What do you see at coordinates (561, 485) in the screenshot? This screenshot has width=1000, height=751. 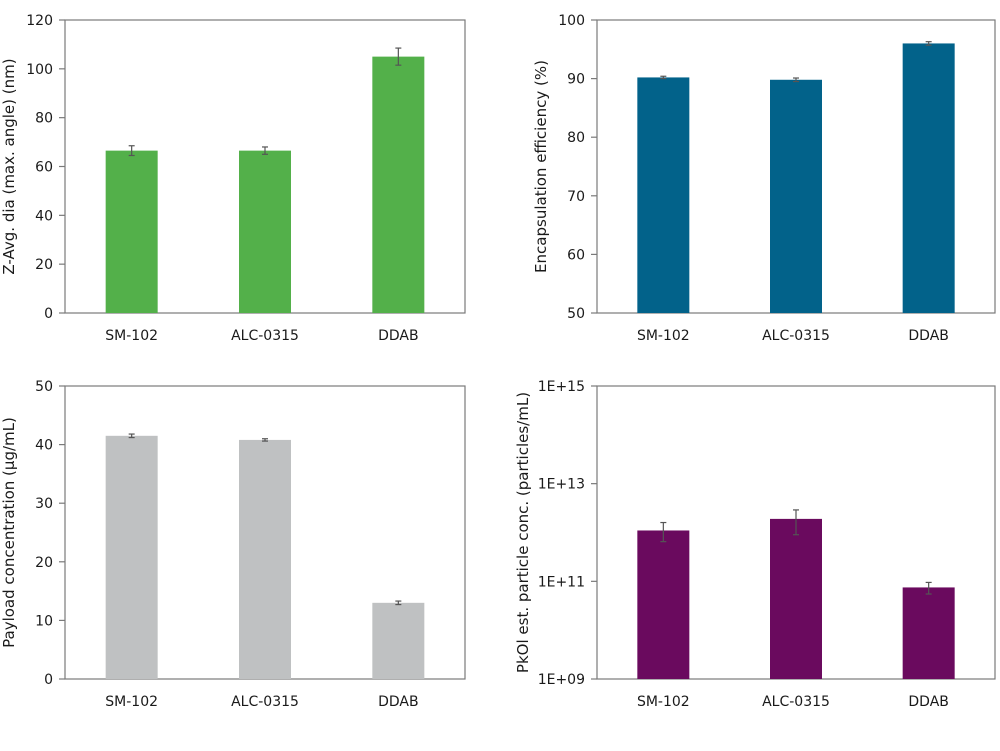 I see `y-tick-label: 1E+13` at bounding box center [561, 485].